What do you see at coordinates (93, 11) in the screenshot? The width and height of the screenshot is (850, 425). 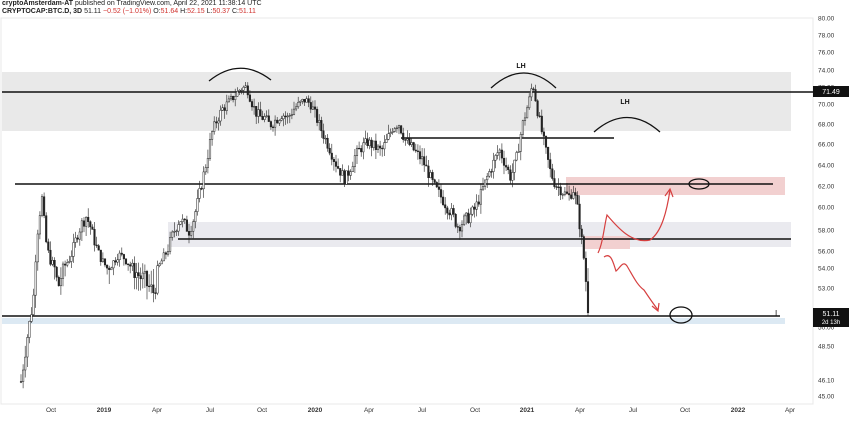 I see `last-price: 51.11` at bounding box center [93, 11].